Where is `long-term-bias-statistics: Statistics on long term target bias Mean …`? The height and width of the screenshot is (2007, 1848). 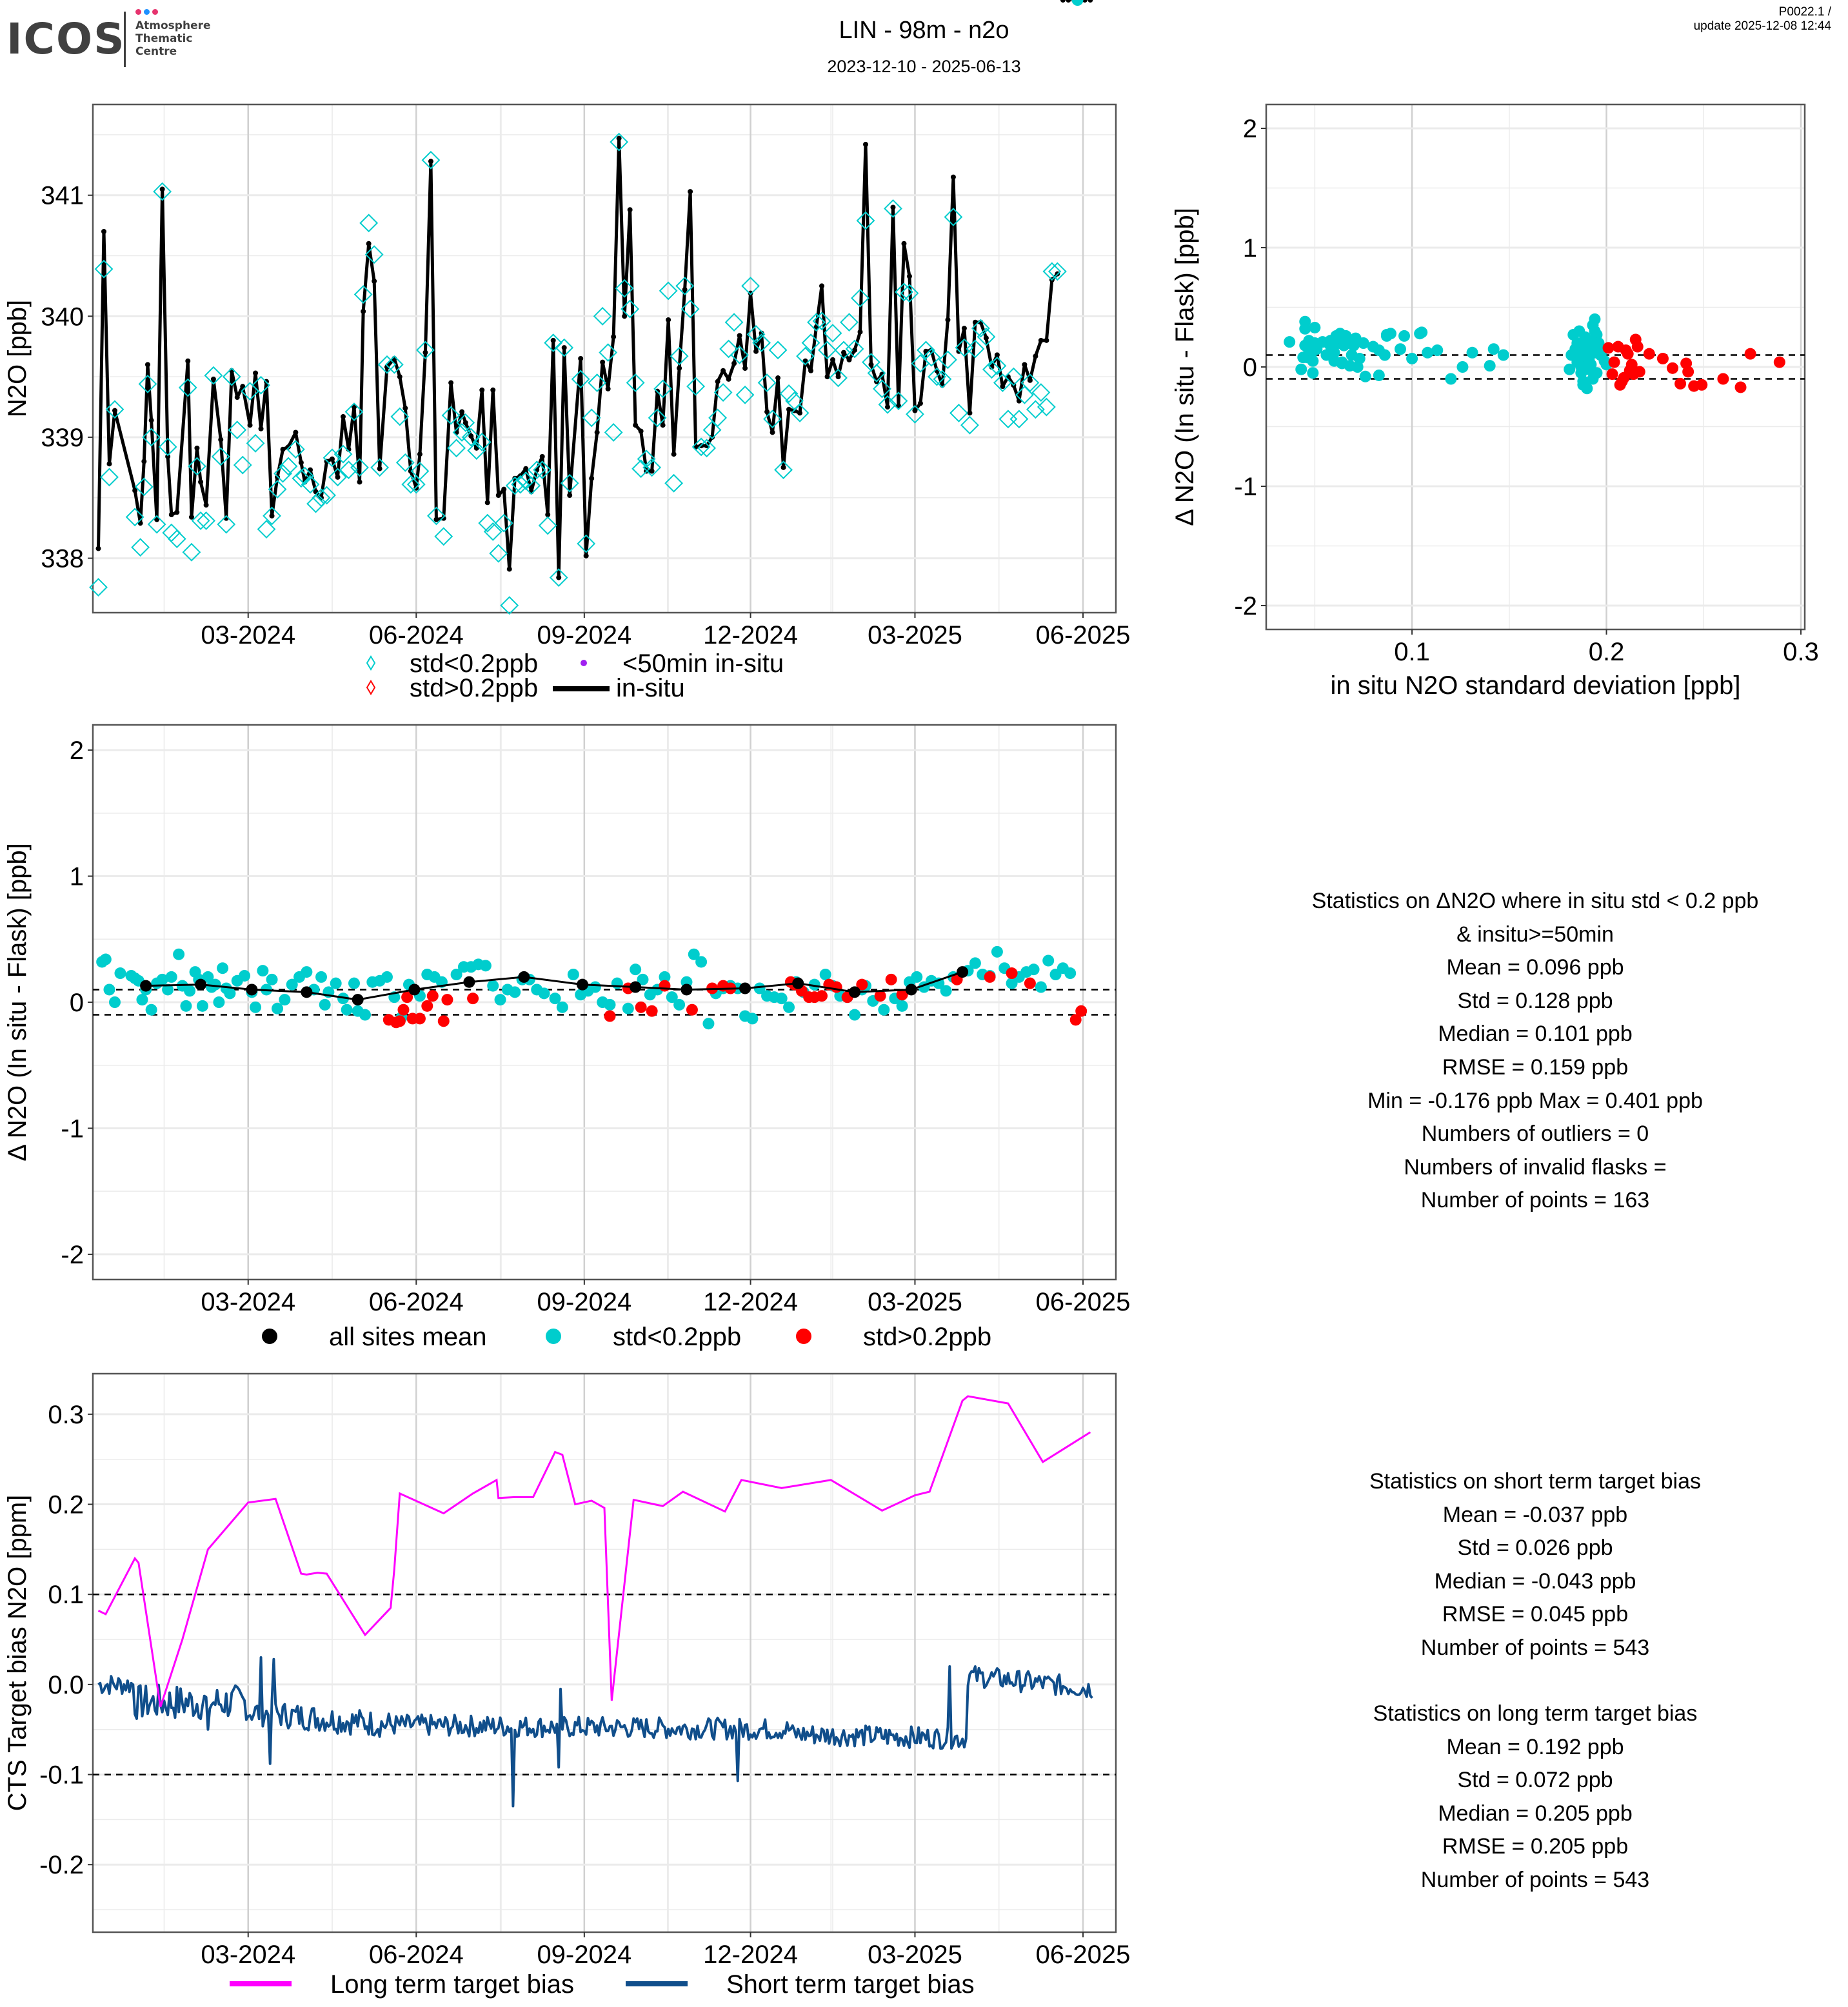
long-term-bias-statistics: Statistics on long term target bias Mean … is located at coordinates (1535, 1797).